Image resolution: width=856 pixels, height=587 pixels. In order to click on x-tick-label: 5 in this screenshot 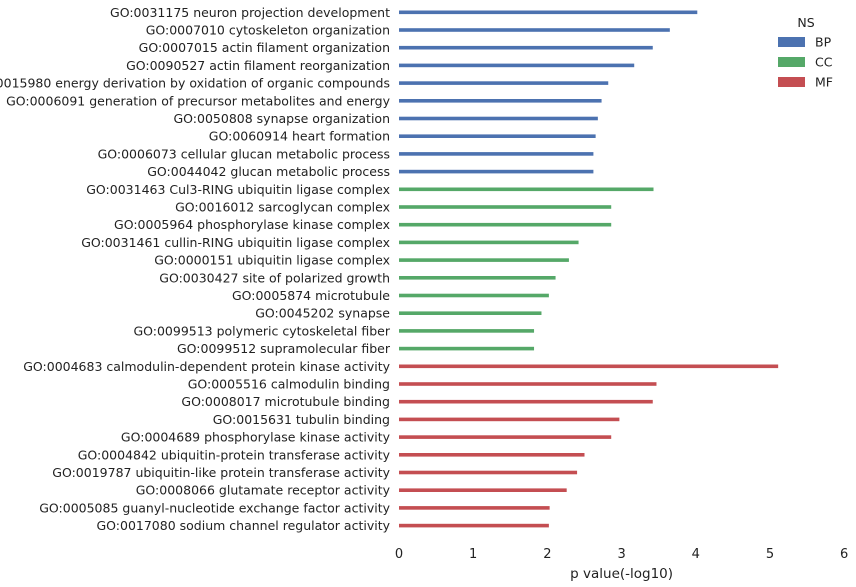, I will do `click(770, 554)`.